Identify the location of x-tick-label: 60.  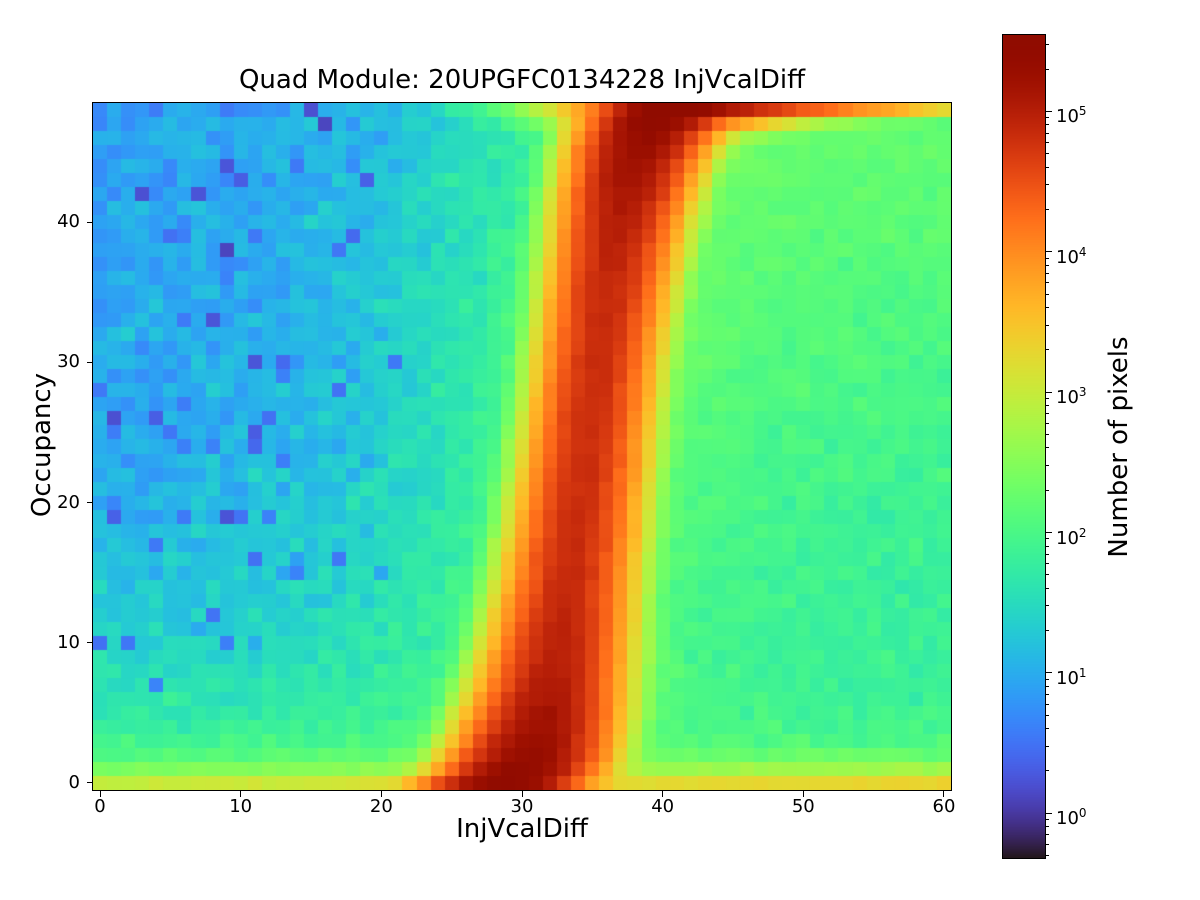
(944, 806).